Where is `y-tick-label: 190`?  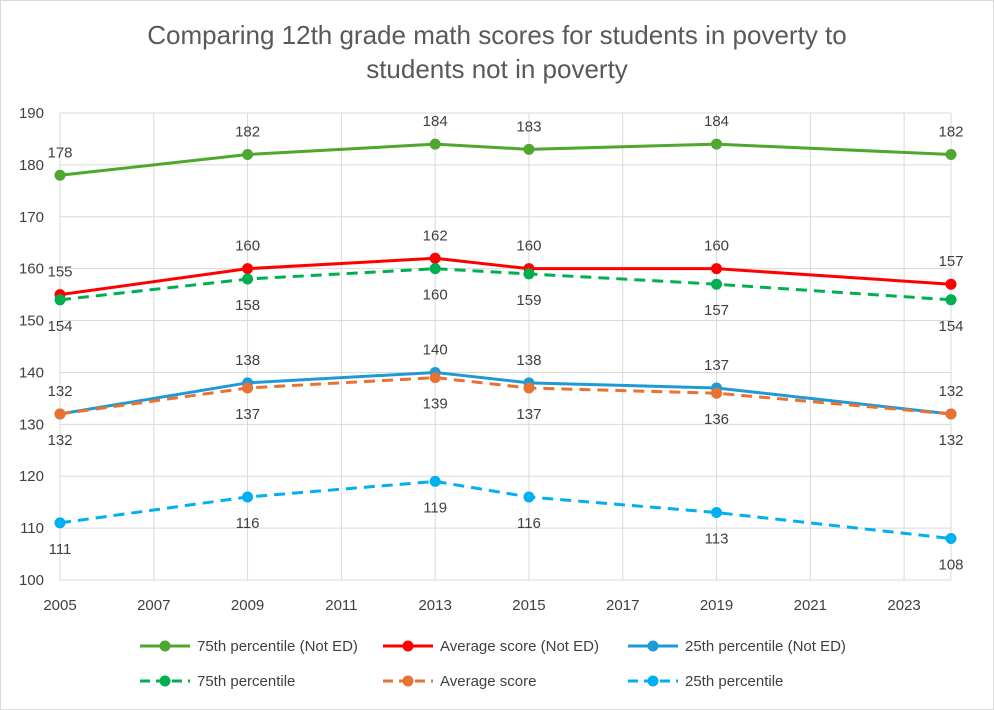
y-tick-label: 190 is located at coordinates (31, 113).